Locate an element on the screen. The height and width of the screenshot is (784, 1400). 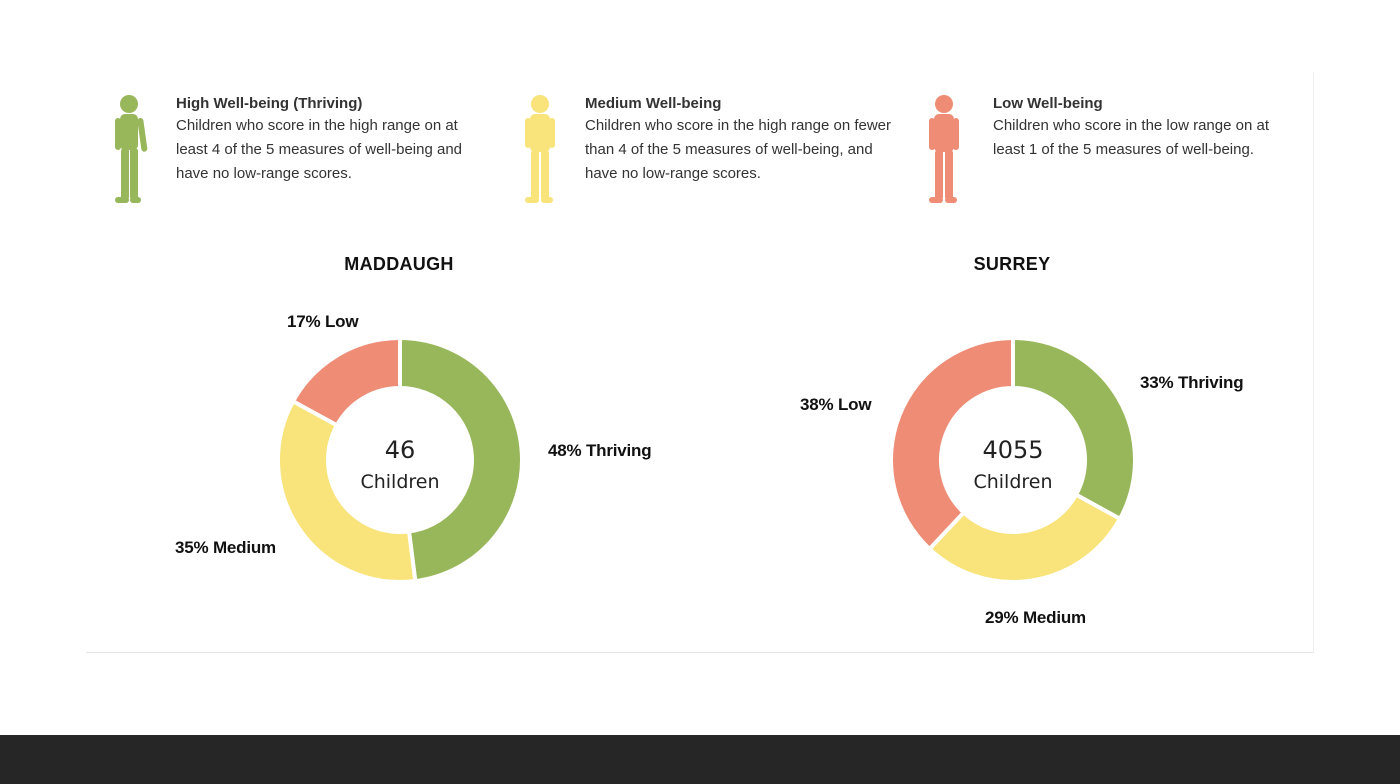
donut-chart-maddaugh: 46 Children is located at coordinates (400, 459).